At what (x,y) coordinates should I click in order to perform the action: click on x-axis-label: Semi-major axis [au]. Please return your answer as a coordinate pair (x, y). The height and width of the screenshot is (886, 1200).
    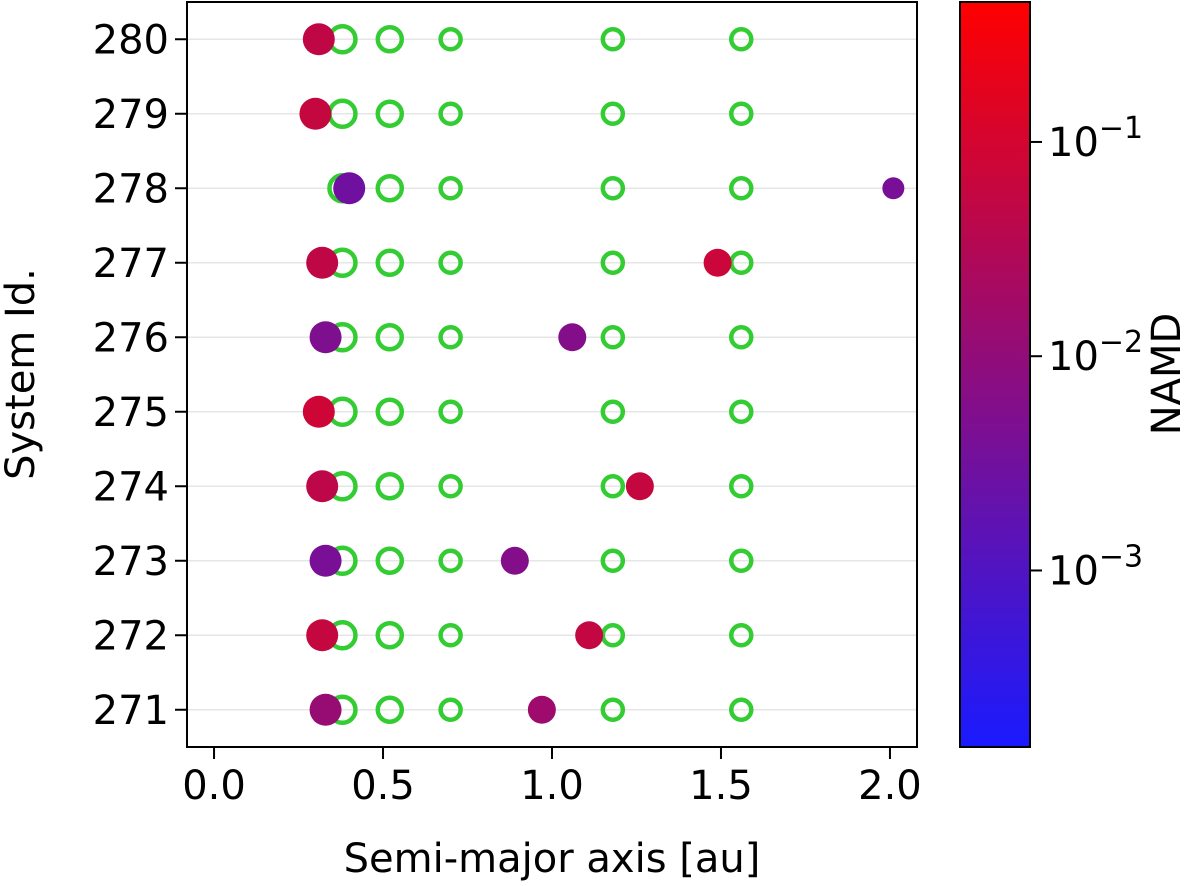
    Looking at the image, I should click on (552, 859).